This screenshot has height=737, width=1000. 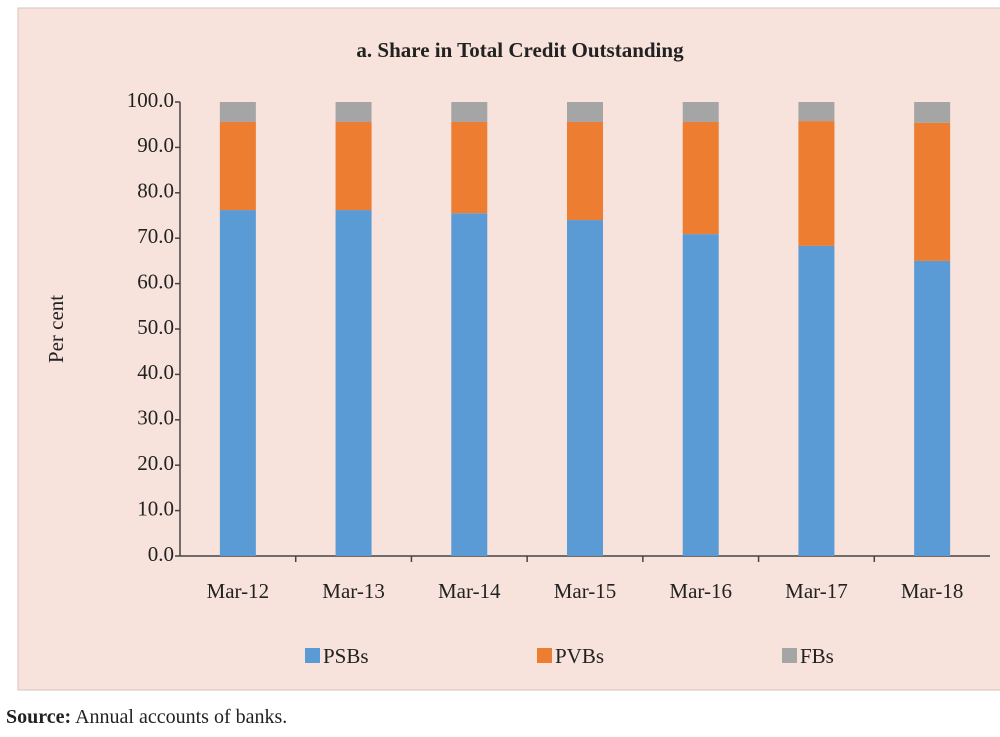 I want to click on x-tick-label: Mar-12, so click(x=238, y=591).